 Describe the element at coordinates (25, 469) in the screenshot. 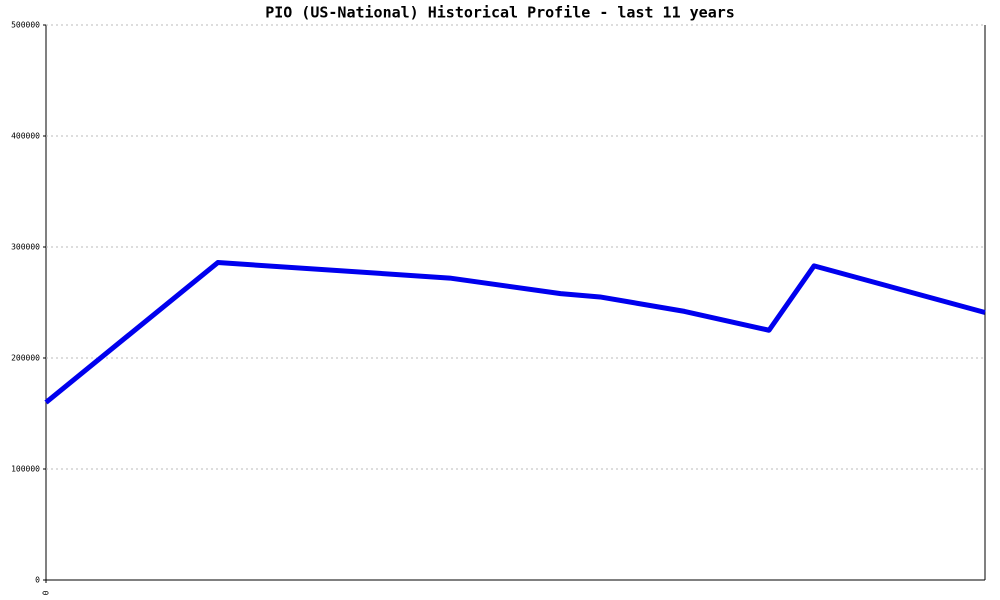

I see `y-tick-label: 100000` at that location.